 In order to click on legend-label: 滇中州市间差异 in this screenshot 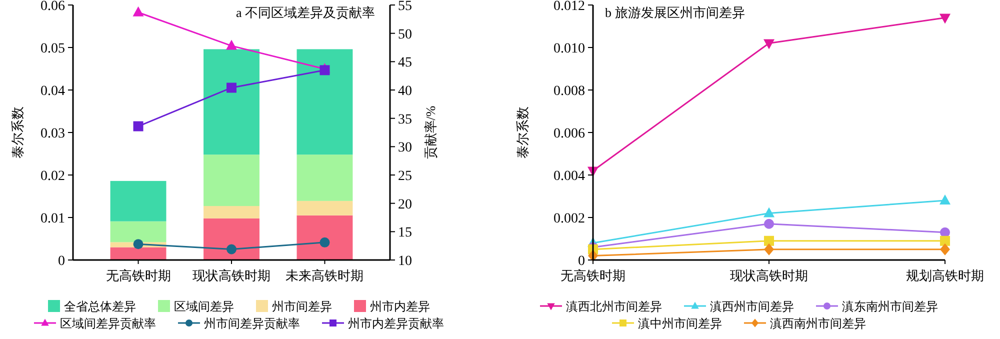, I will do `click(680, 323)`.